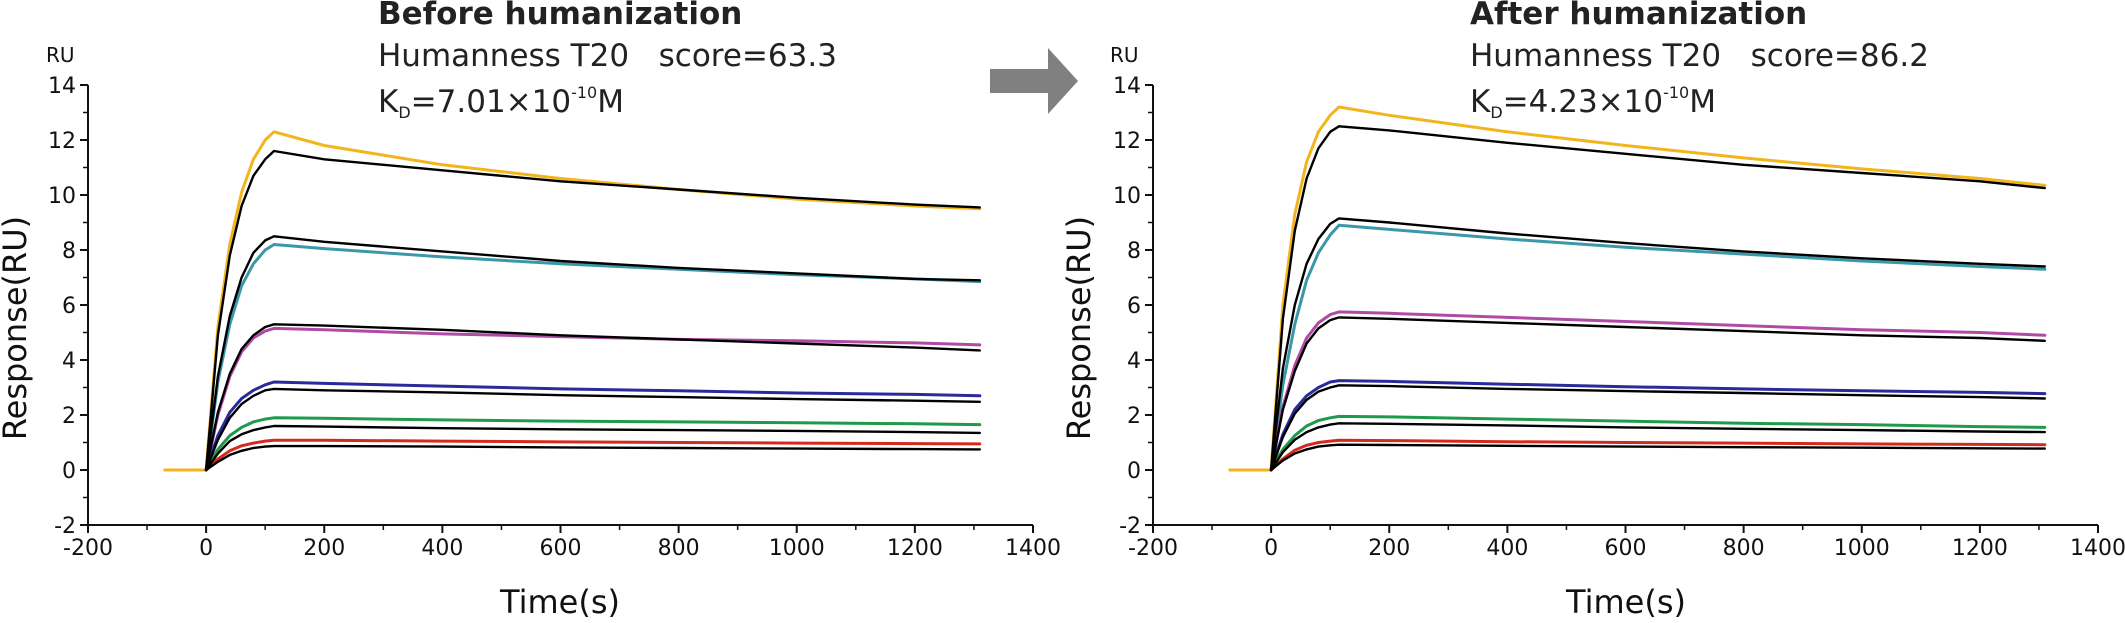 The height and width of the screenshot is (623, 2125). I want to click on right-x-tick-label: 400, so click(1507, 548).